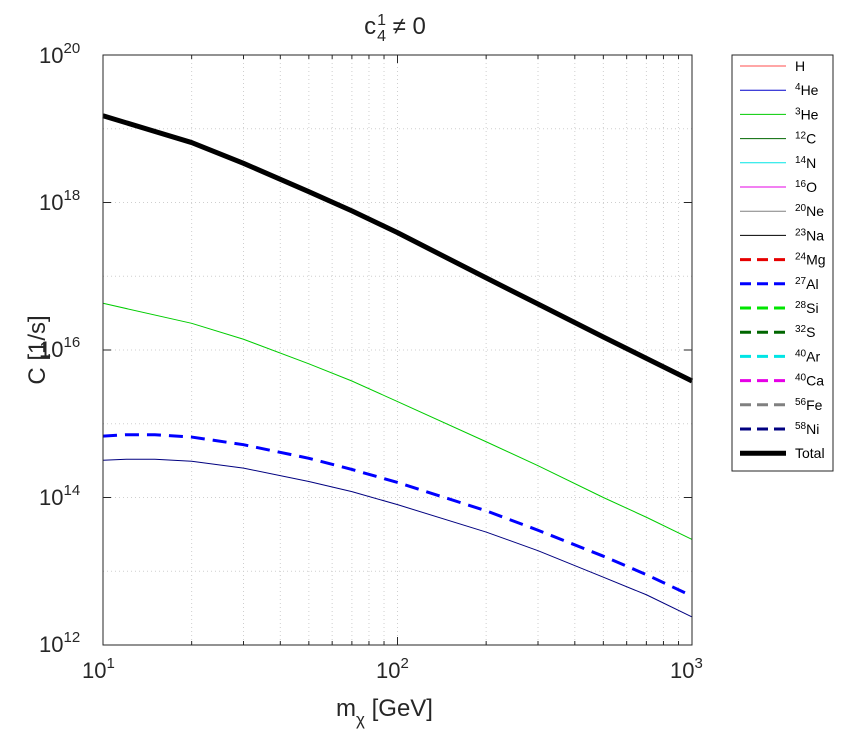  What do you see at coordinates (686, 669) in the screenshot?
I see `x-tick-label: 10³` at bounding box center [686, 669].